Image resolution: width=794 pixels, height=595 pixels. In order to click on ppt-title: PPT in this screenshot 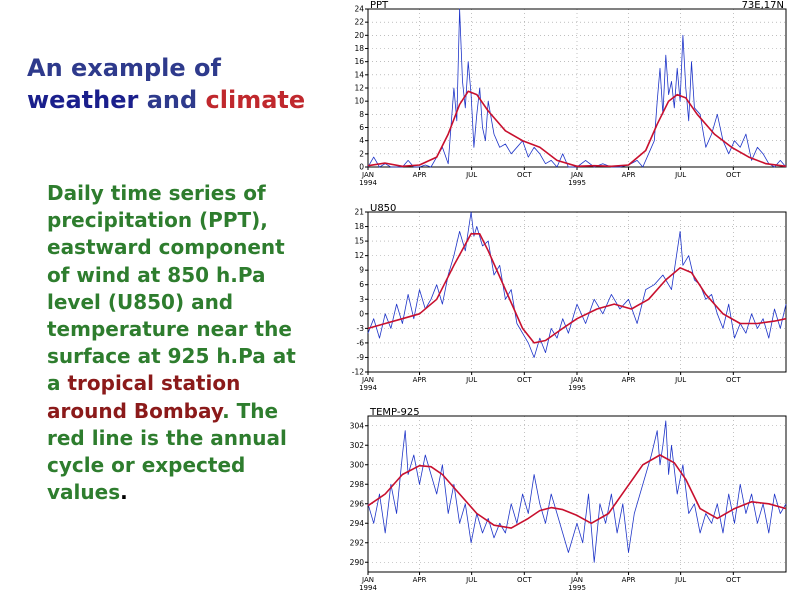, I will do `click(379, 5)`.